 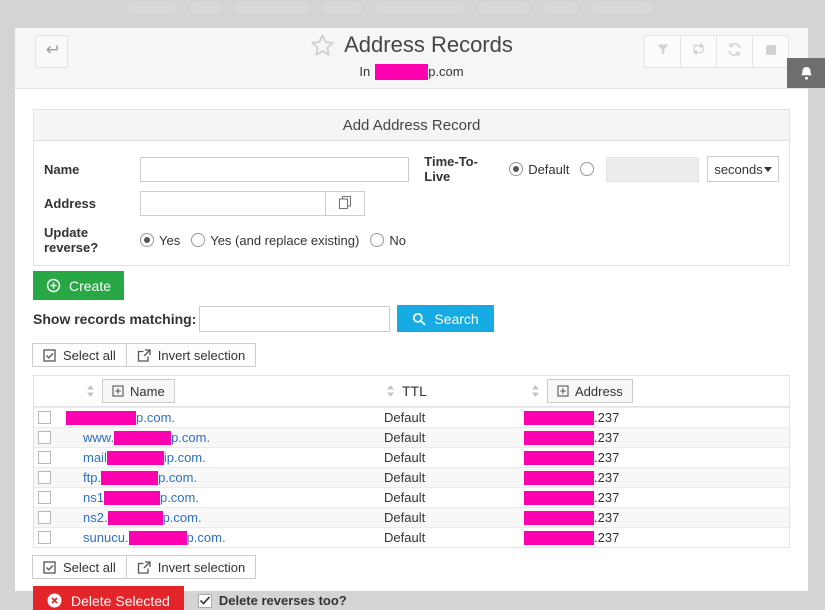 I want to click on update-reverse-replace-label: Yes (and replace existing), so click(x=285, y=240).